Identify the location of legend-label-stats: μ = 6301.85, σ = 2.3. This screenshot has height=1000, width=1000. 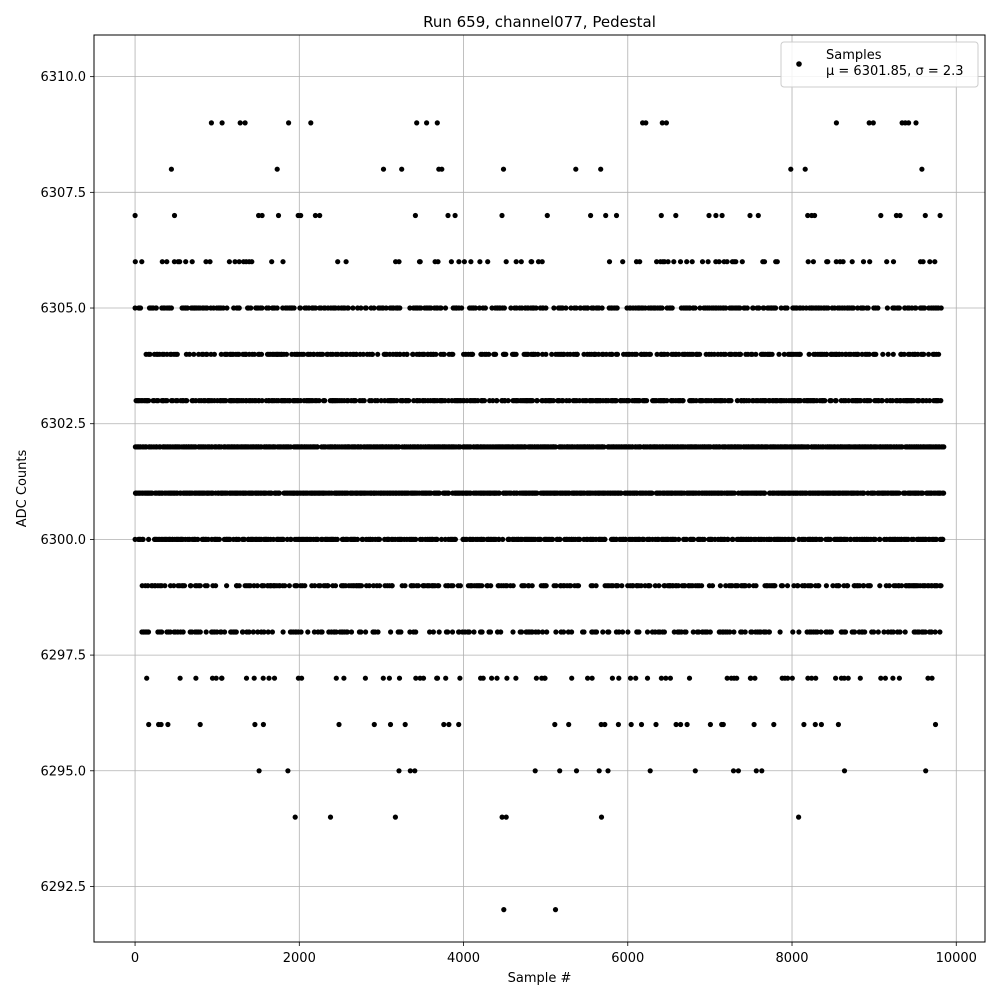
(895, 71).